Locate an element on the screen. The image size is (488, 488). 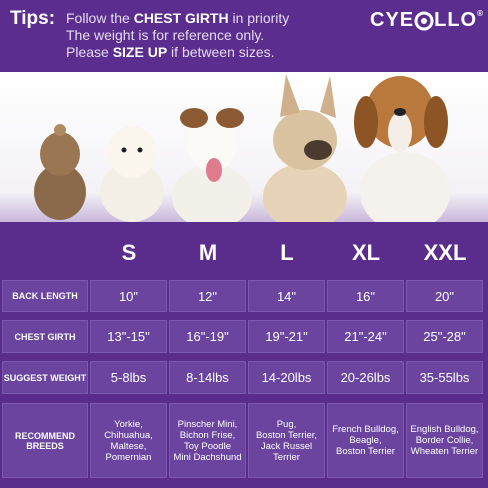
logo: CYE LLO ® is located at coordinates (427, 20).